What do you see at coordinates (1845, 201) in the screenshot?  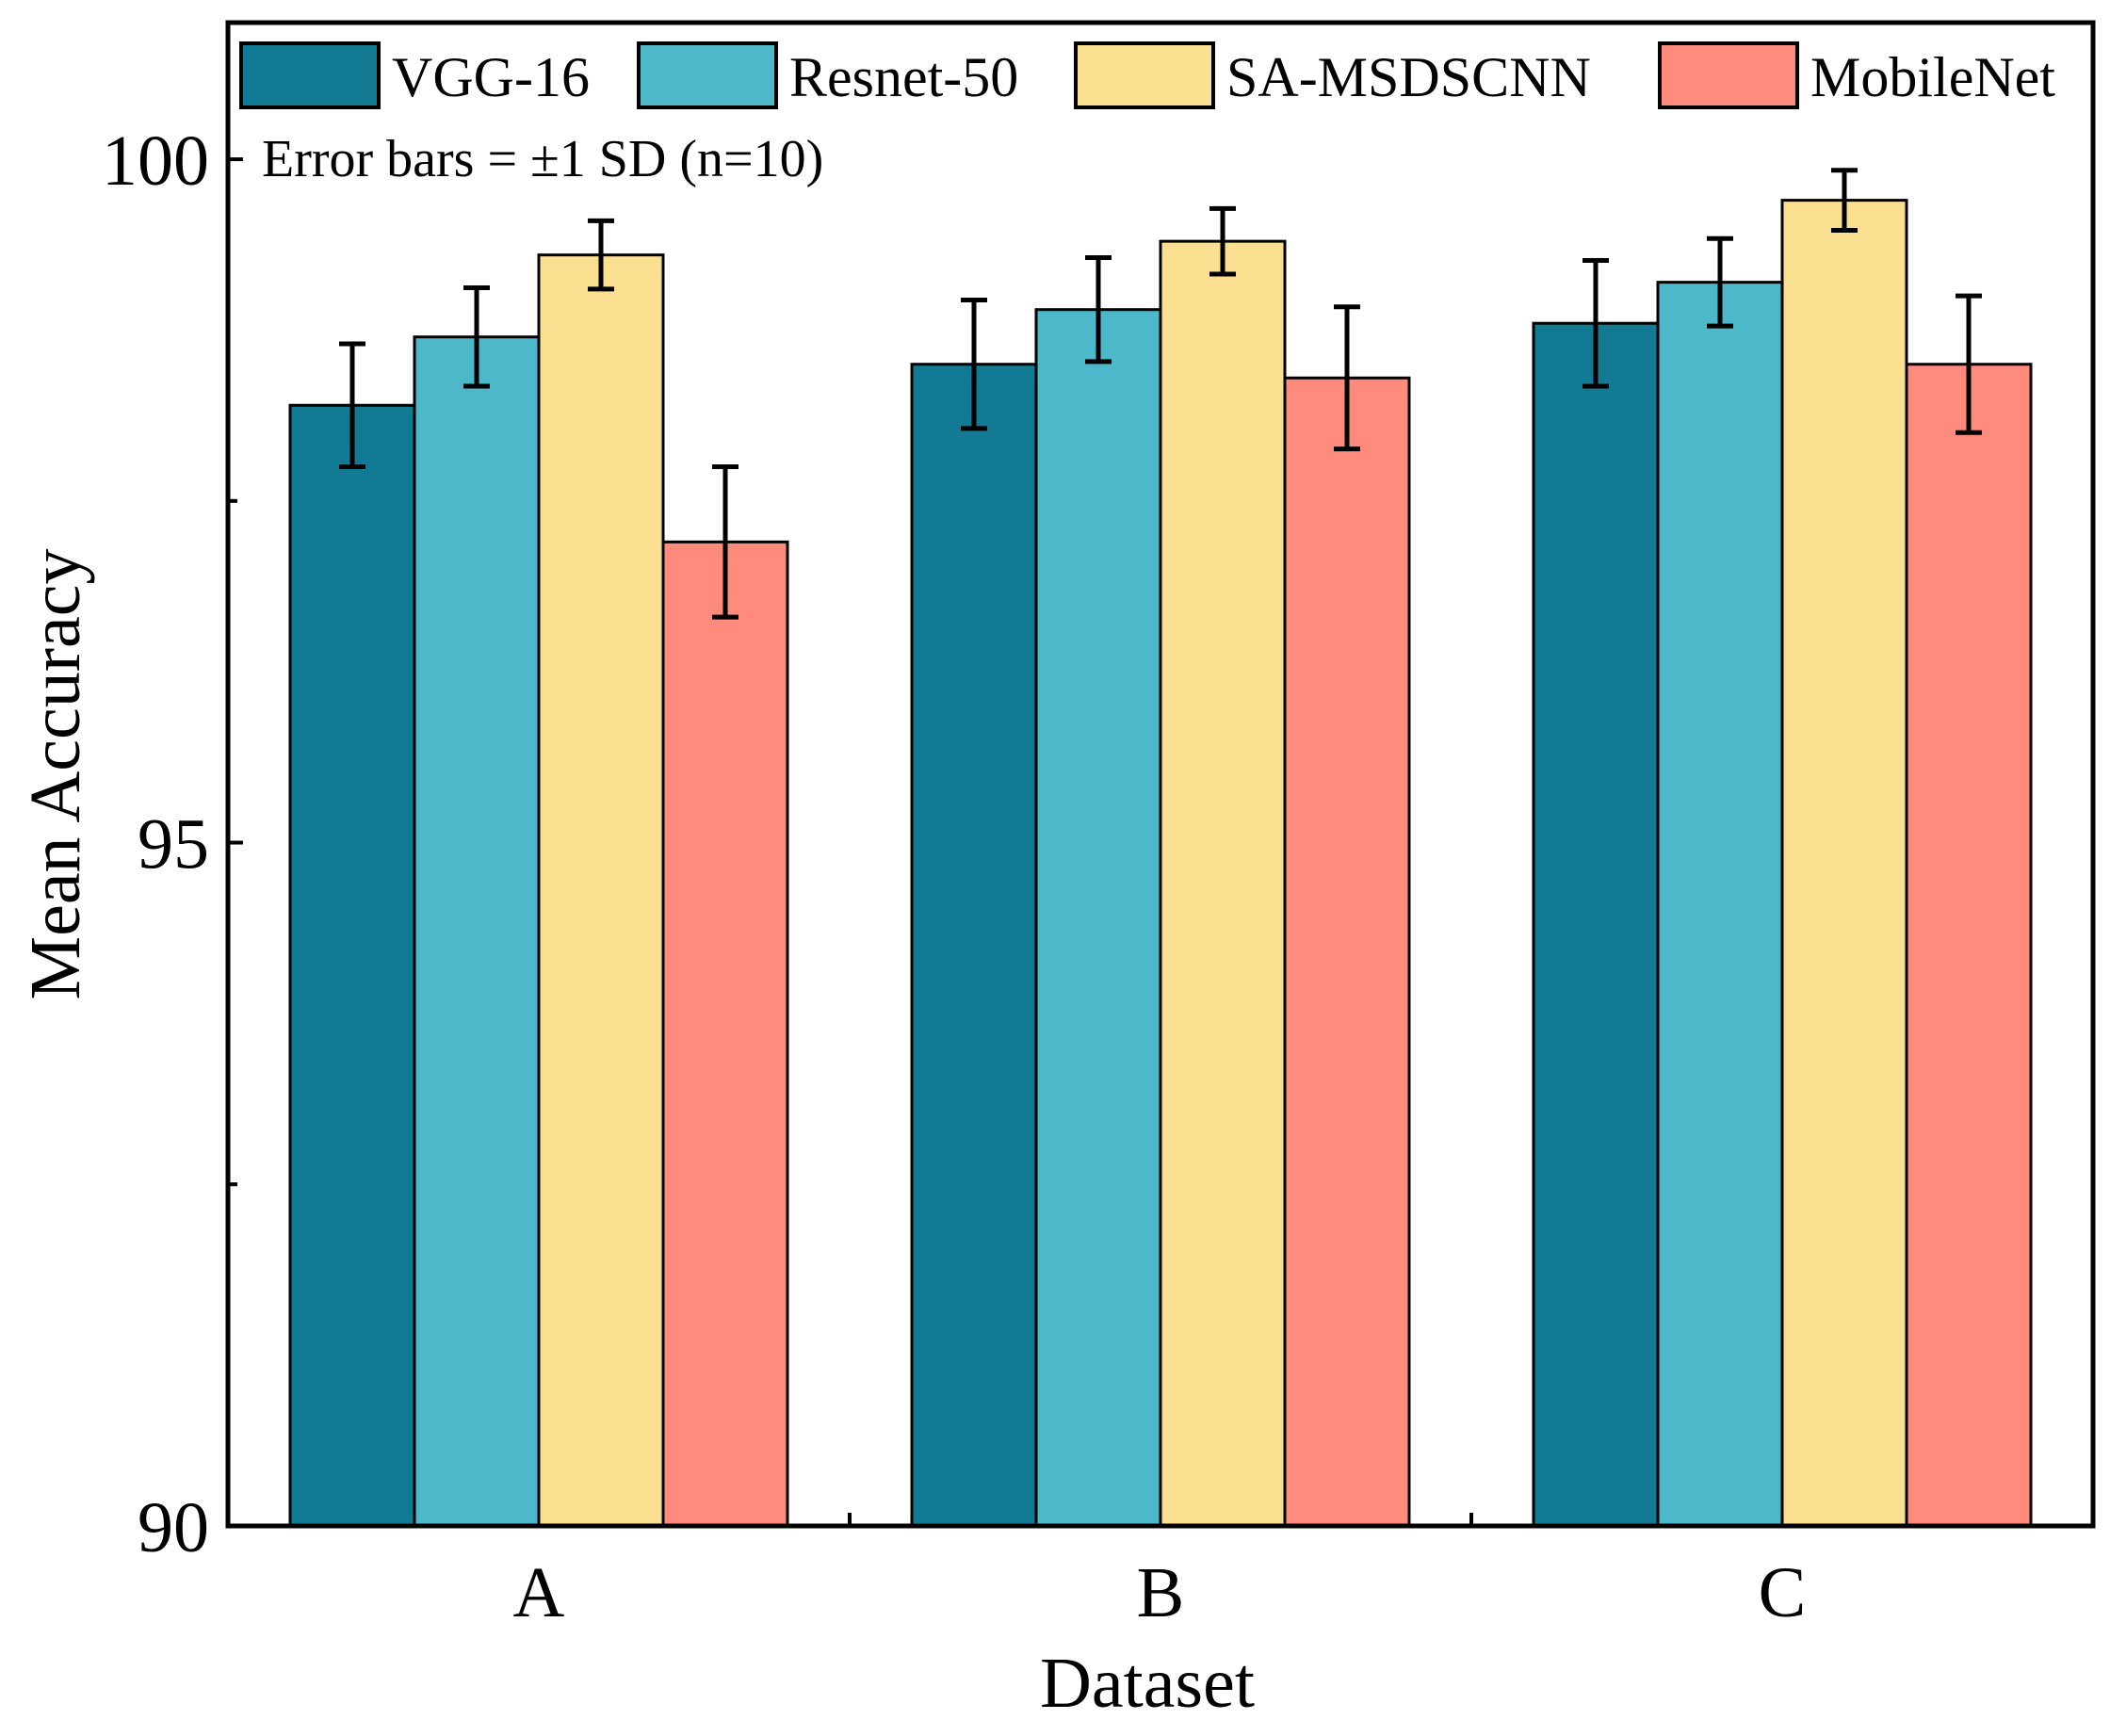 I see `error-bar-sa-msdscnn-c` at bounding box center [1845, 201].